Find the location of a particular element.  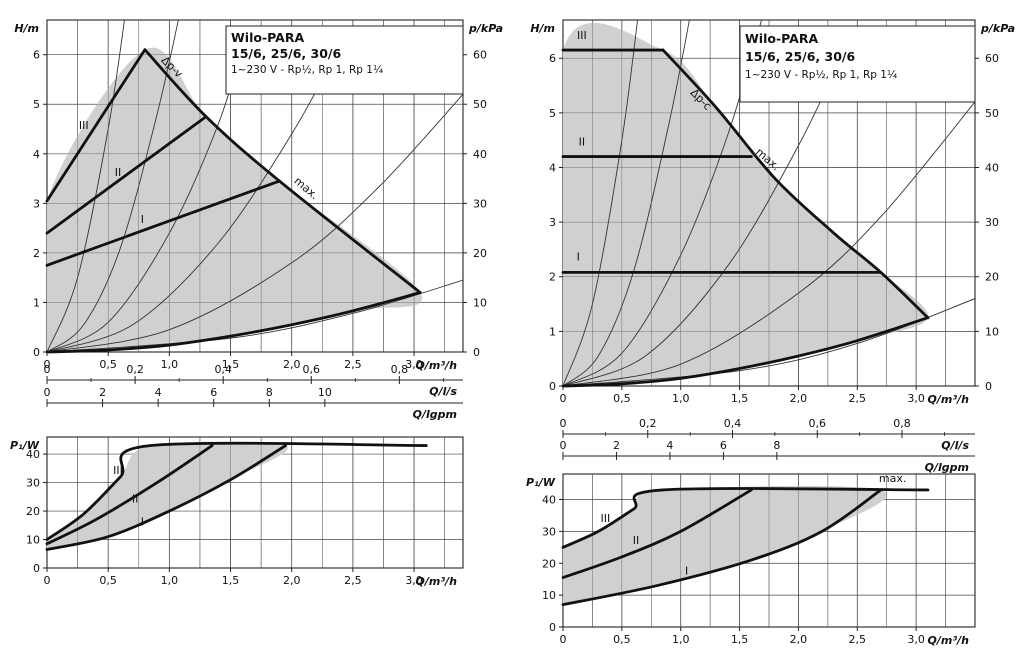

series-label-I: I is located at coordinates (142, 219).